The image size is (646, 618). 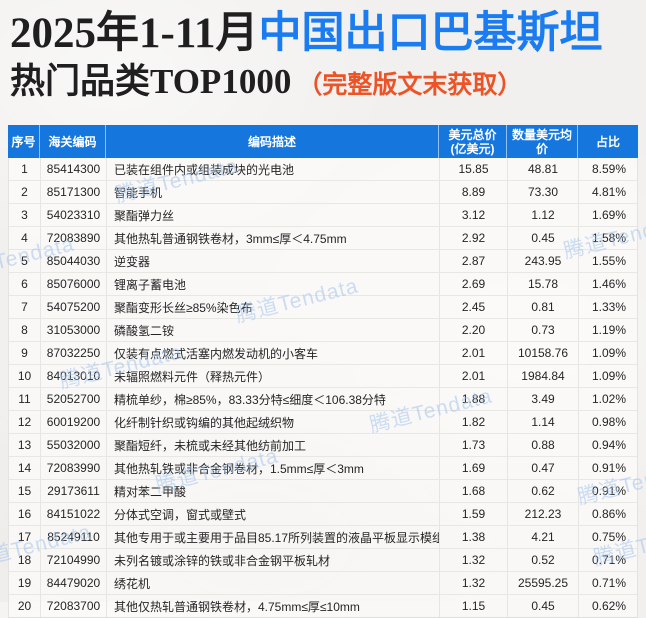 I want to click on cell-col-usd-total: 1.73, so click(x=473, y=445).